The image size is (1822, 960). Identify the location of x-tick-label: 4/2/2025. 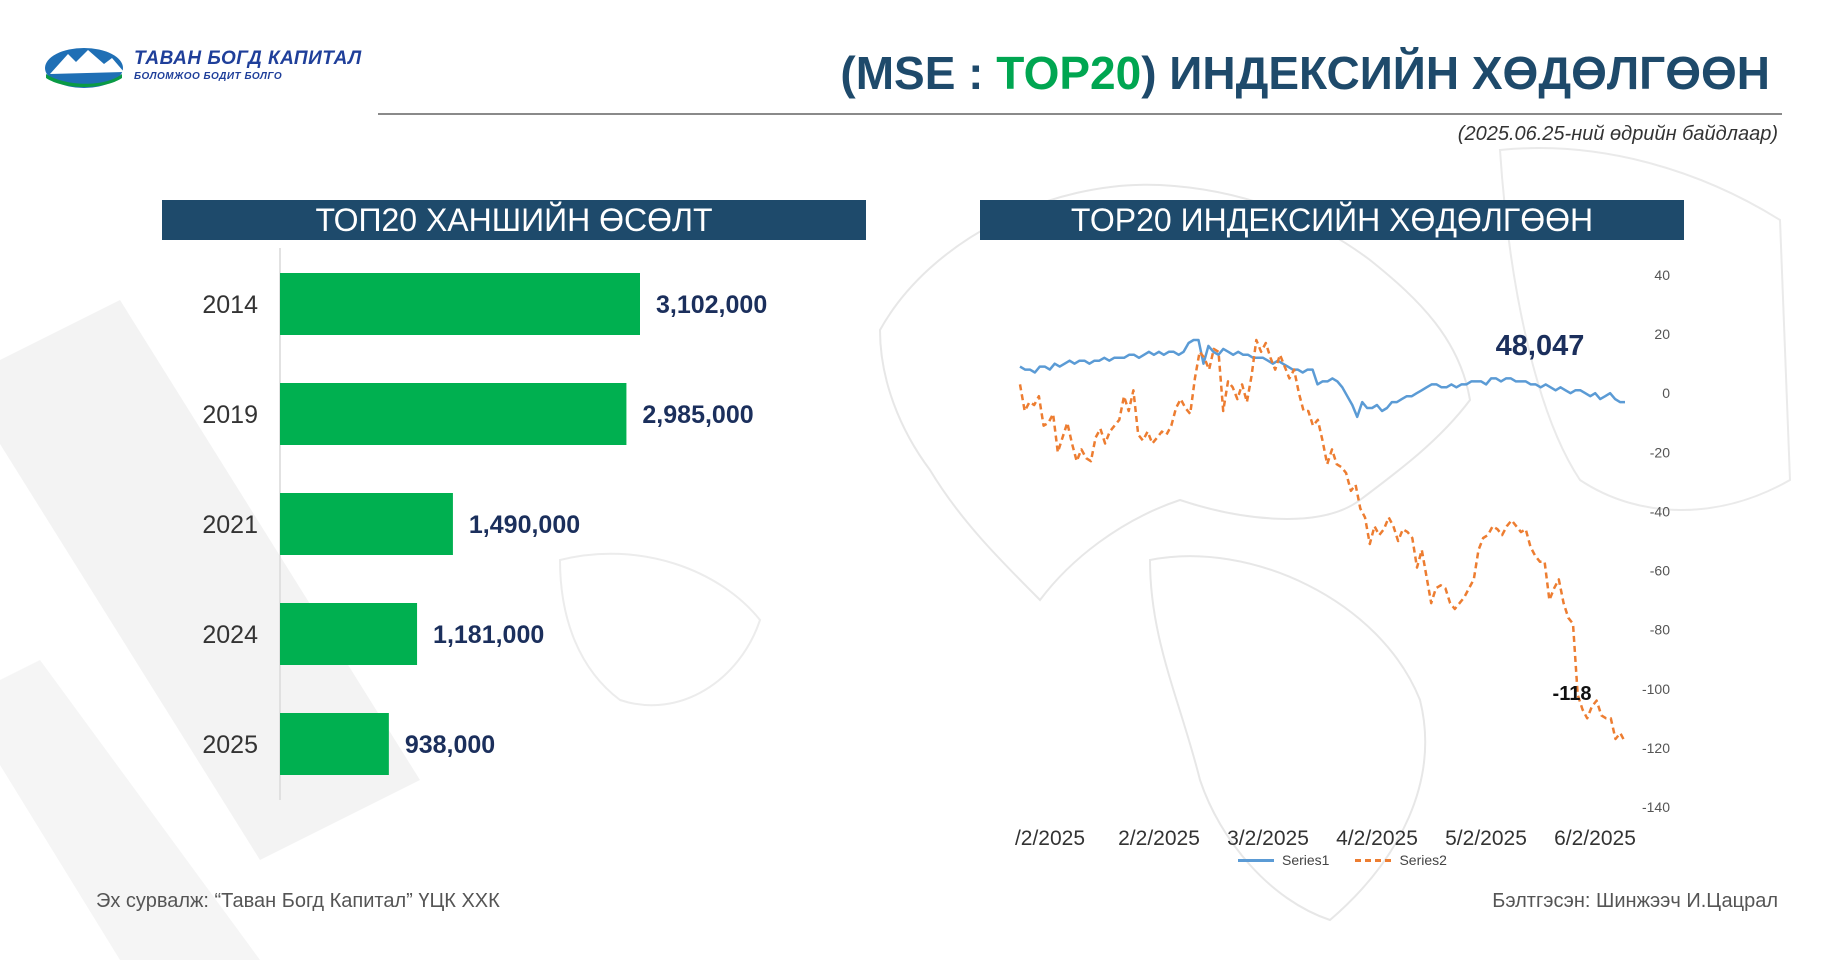
(1377, 838).